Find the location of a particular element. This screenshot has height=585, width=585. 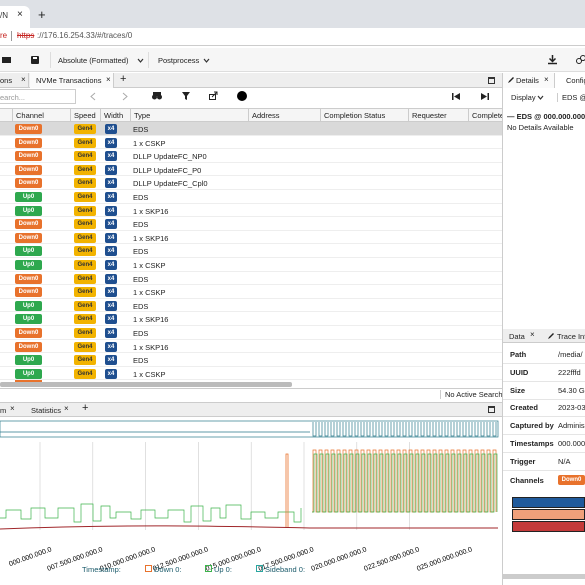

prev-button is located at coordinates (93, 96).